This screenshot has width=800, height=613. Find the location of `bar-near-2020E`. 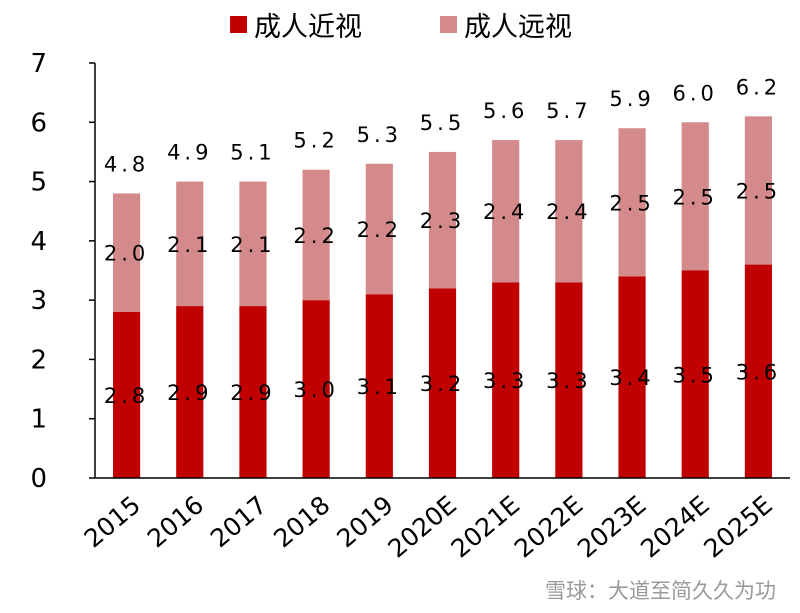

bar-near-2020E is located at coordinates (442, 383).